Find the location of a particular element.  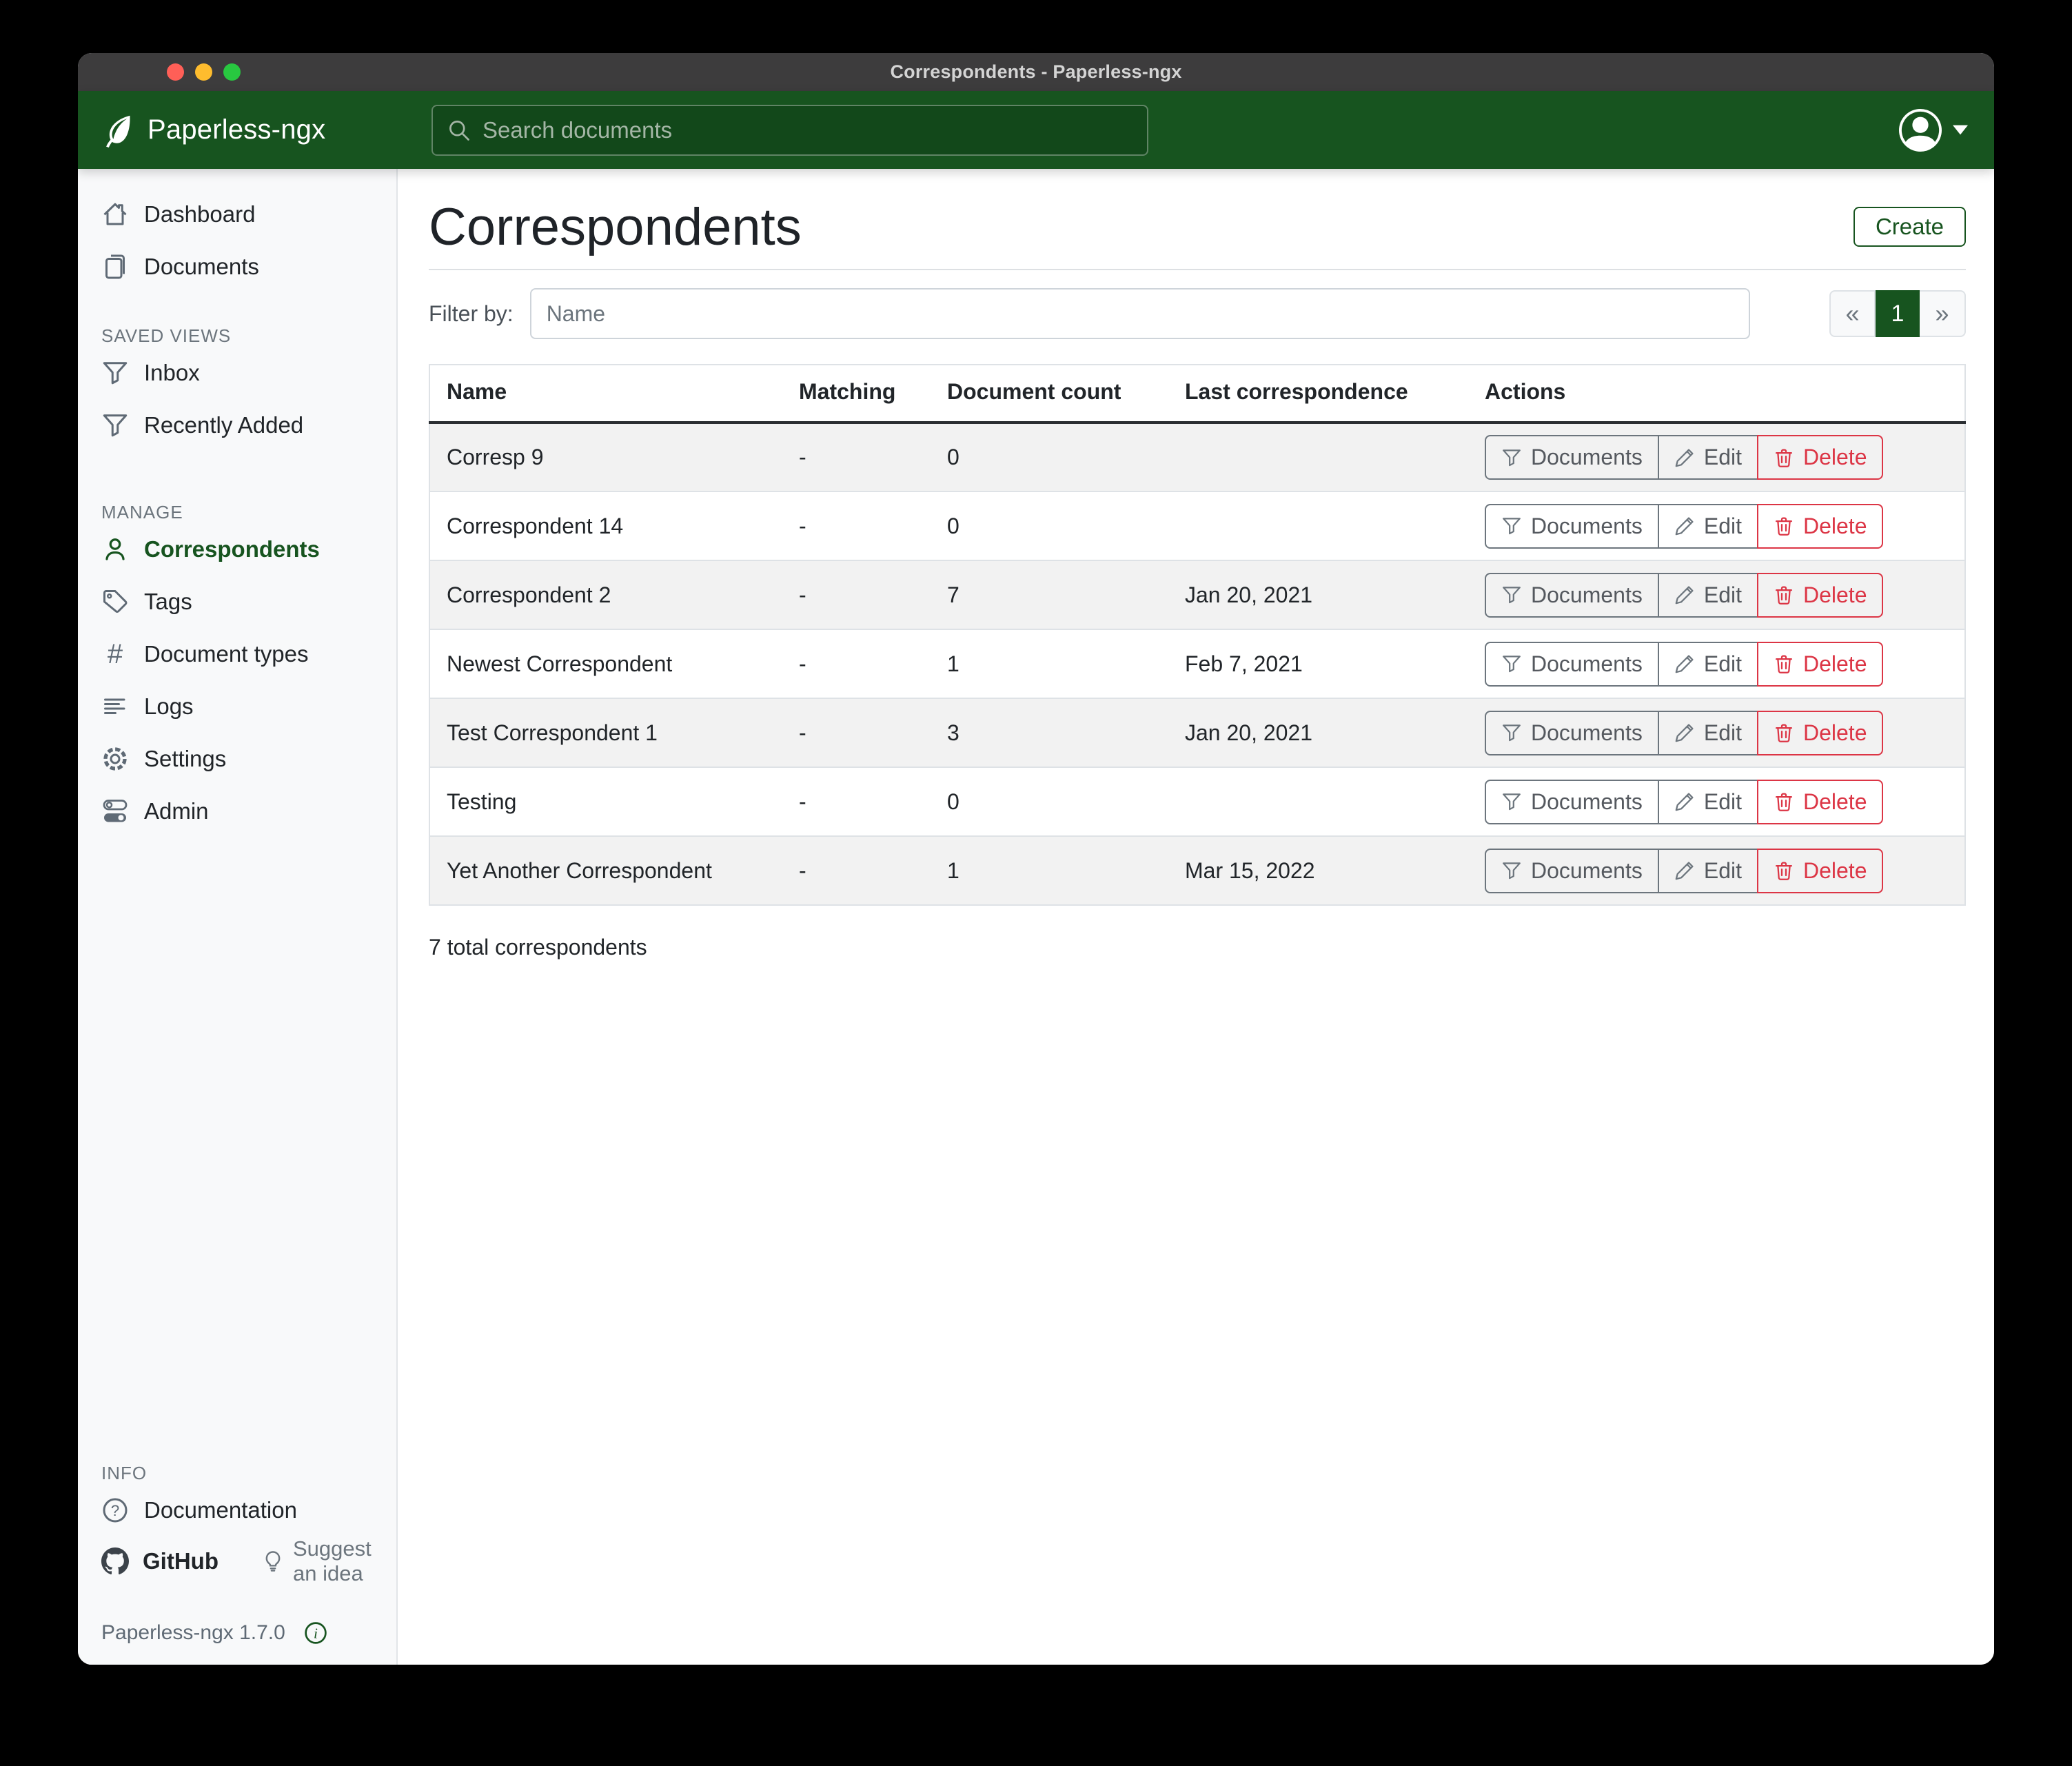

sidebar-item-label: Recently Added is located at coordinates (224, 425).